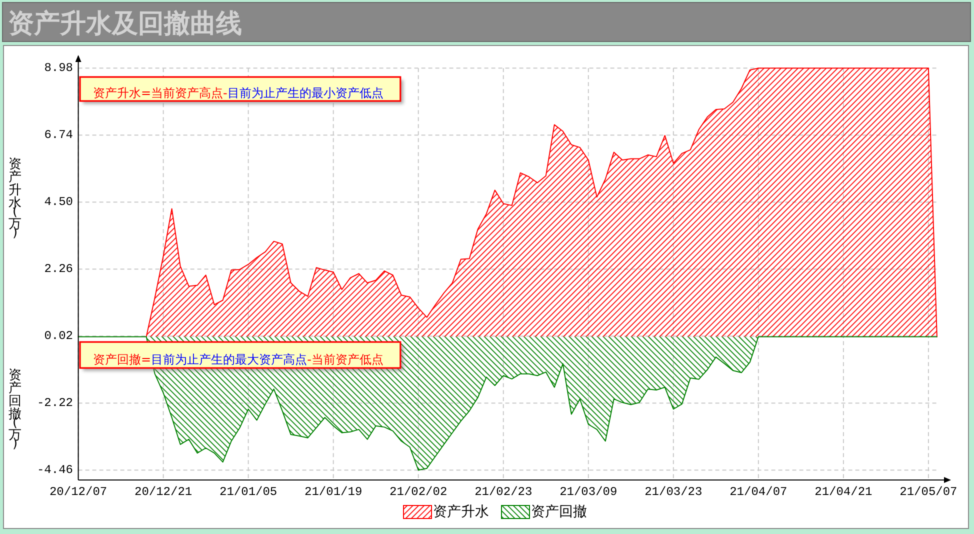 This screenshot has width=974, height=534. What do you see at coordinates (58, 336) in the screenshot?
I see `y-tick-label: 0.02` at bounding box center [58, 336].